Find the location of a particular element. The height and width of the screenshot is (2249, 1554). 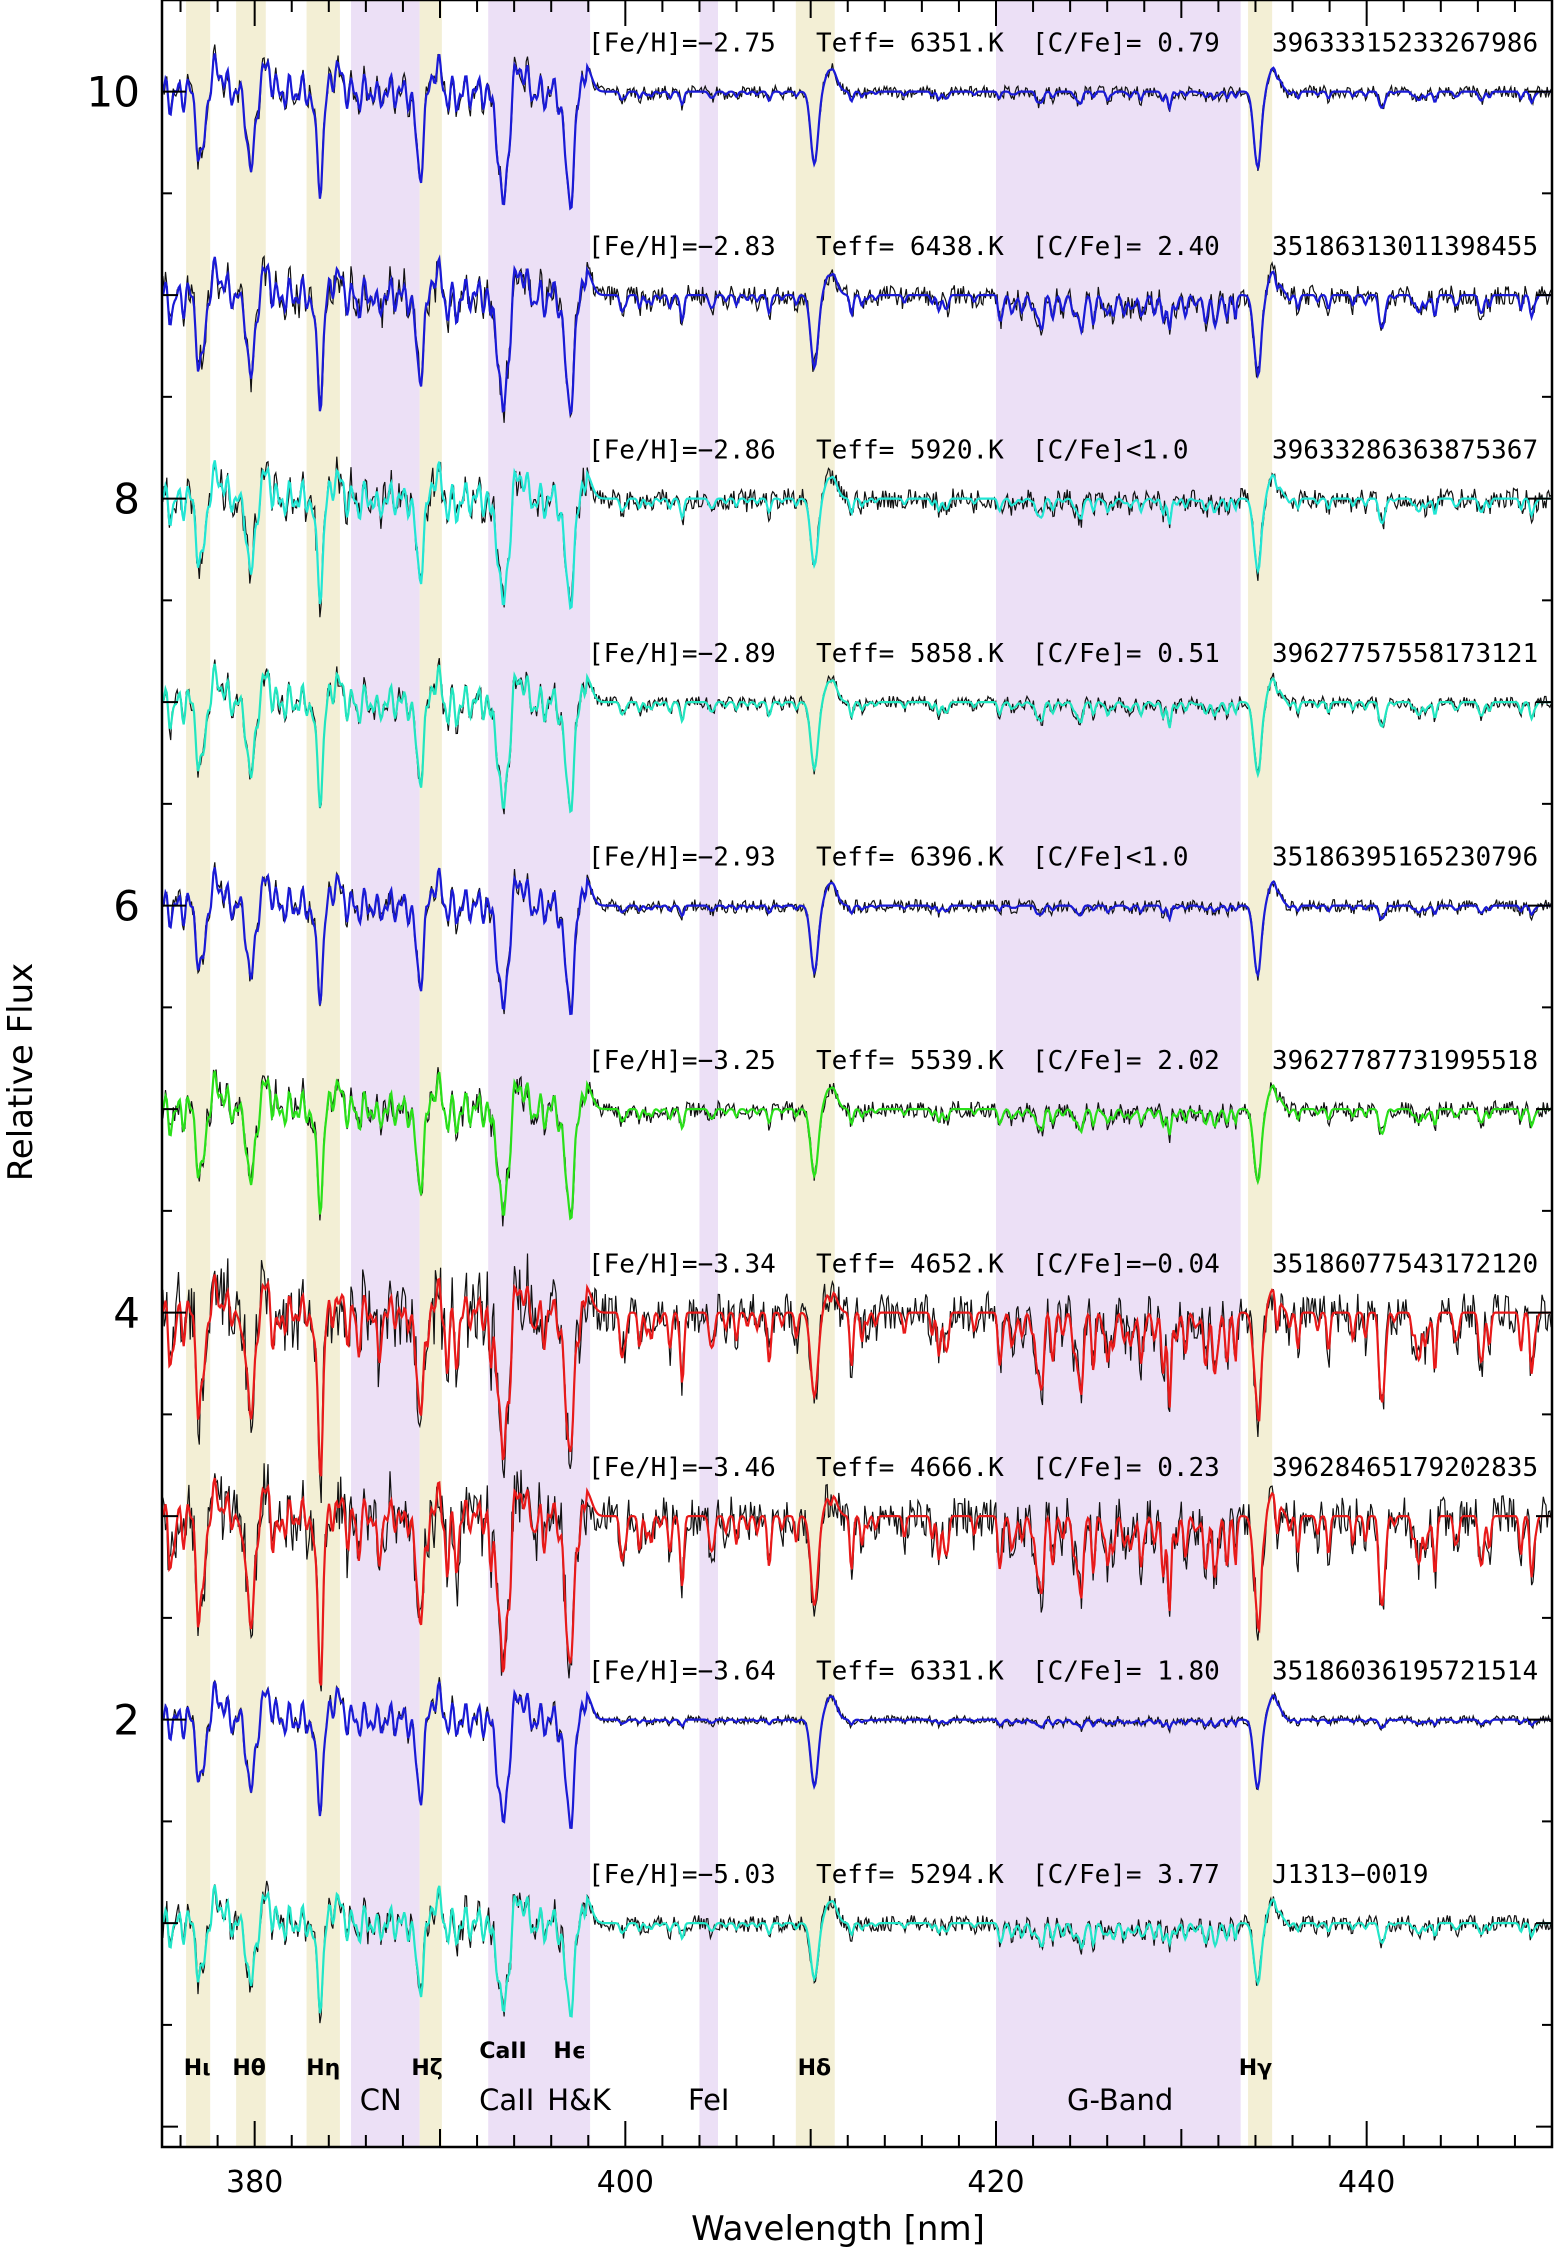

series-teff-label: Teff= 6438.K is located at coordinates (910, 247).